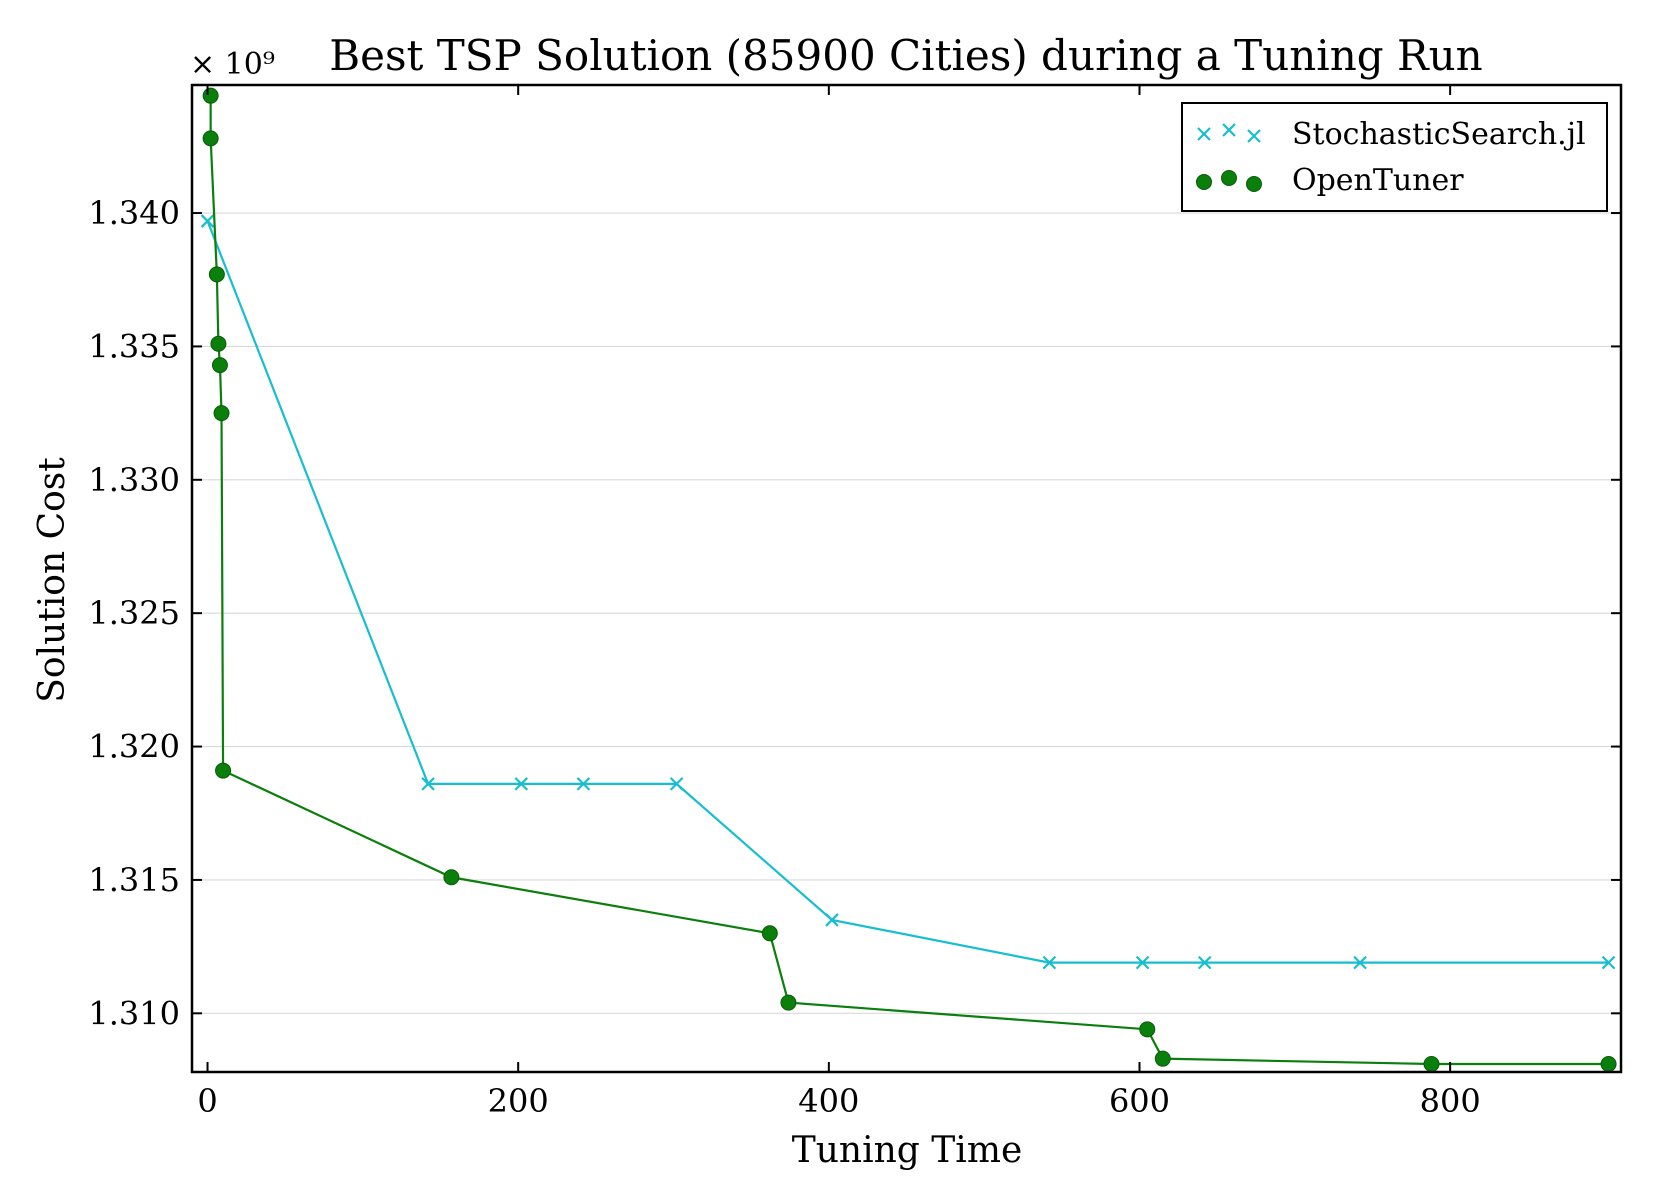 This screenshot has width=1658, height=1201. Describe the element at coordinates (134, 613) in the screenshot. I see `y-tick-label: 1.325` at that location.